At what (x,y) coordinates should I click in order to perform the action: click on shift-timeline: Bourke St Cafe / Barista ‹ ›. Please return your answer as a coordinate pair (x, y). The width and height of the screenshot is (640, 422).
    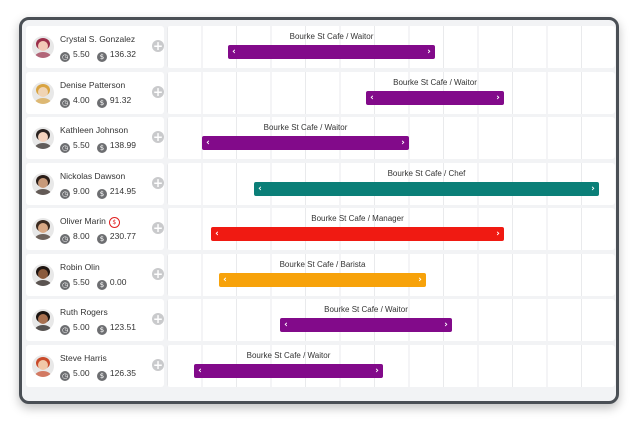
    Looking at the image, I should click on (391, 274).